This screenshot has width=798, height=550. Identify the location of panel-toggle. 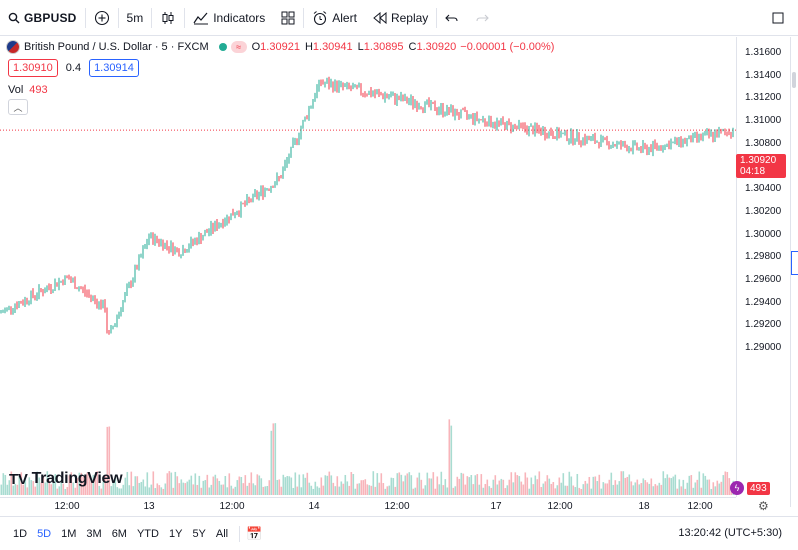
(794, 263).